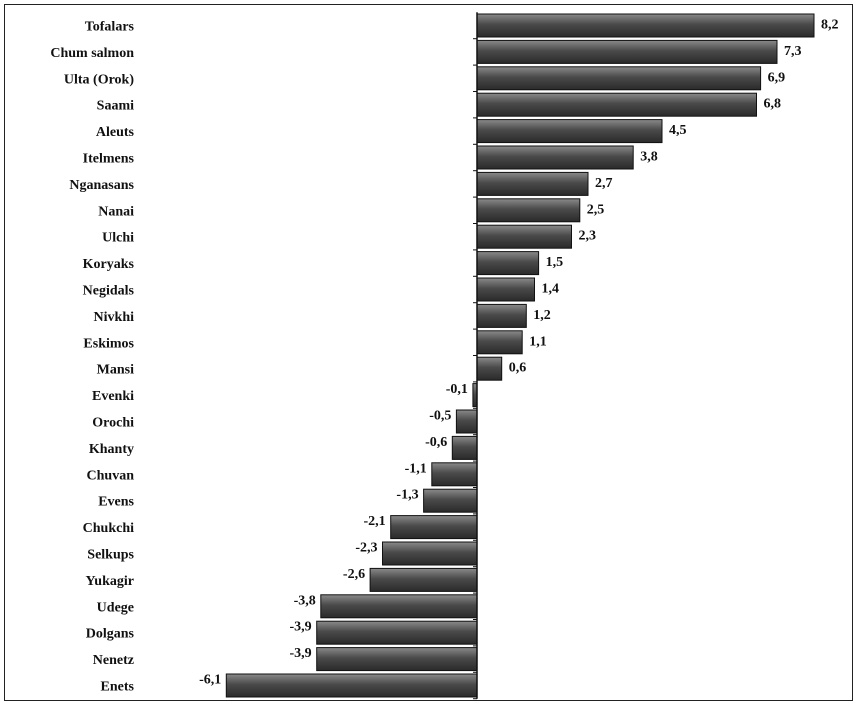 The height and width of the screenshot is (705, 857). I want to click on bar-nivkhi, so click(501, 315).